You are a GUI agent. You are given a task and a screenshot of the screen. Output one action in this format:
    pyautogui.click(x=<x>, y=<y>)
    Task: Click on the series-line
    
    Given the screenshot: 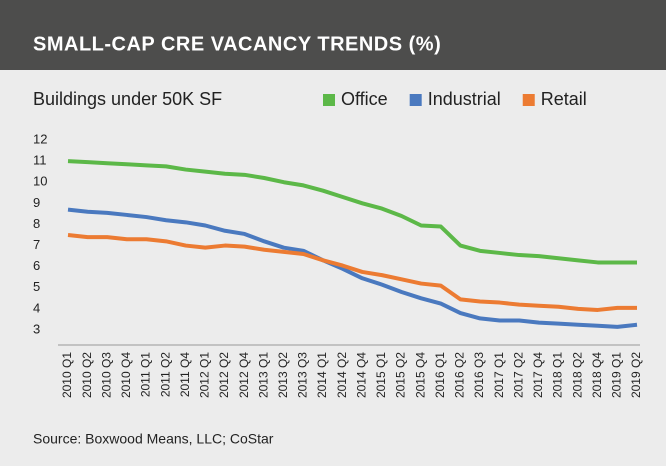 What is the action you would take?
    pyautogui.click(x=352, y=272)
    